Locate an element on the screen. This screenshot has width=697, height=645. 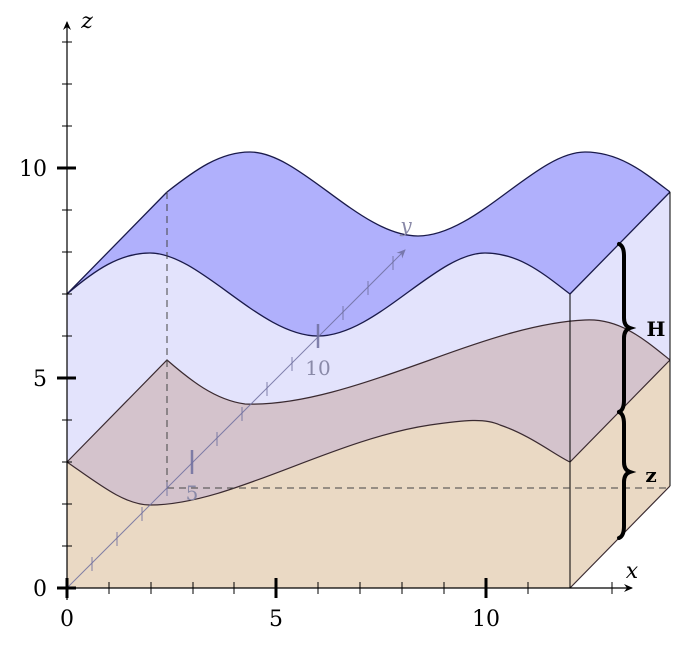
z-axis-label: z is located at coordinates (86, 21).